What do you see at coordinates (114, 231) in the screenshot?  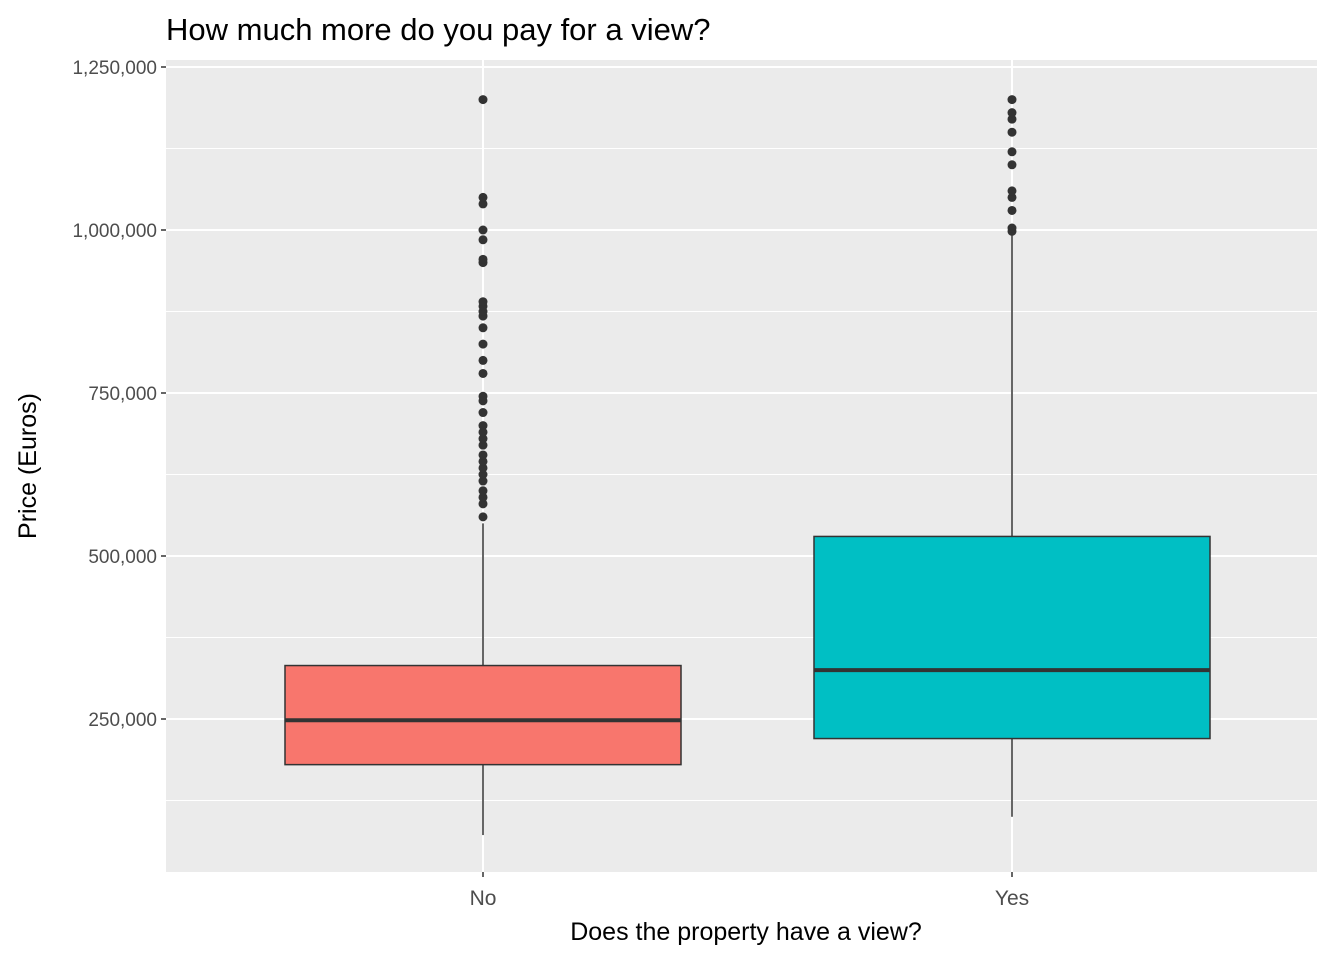 I see `y-tick-label: 1,000,000` at bounding box center [114, 231].